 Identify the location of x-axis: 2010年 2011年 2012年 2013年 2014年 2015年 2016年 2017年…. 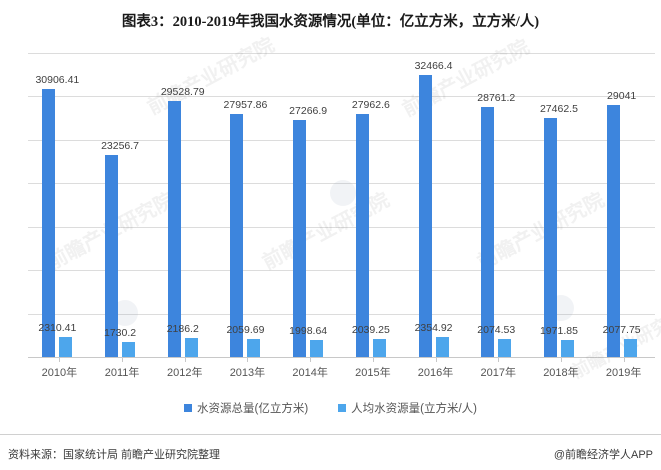
(341, 371).